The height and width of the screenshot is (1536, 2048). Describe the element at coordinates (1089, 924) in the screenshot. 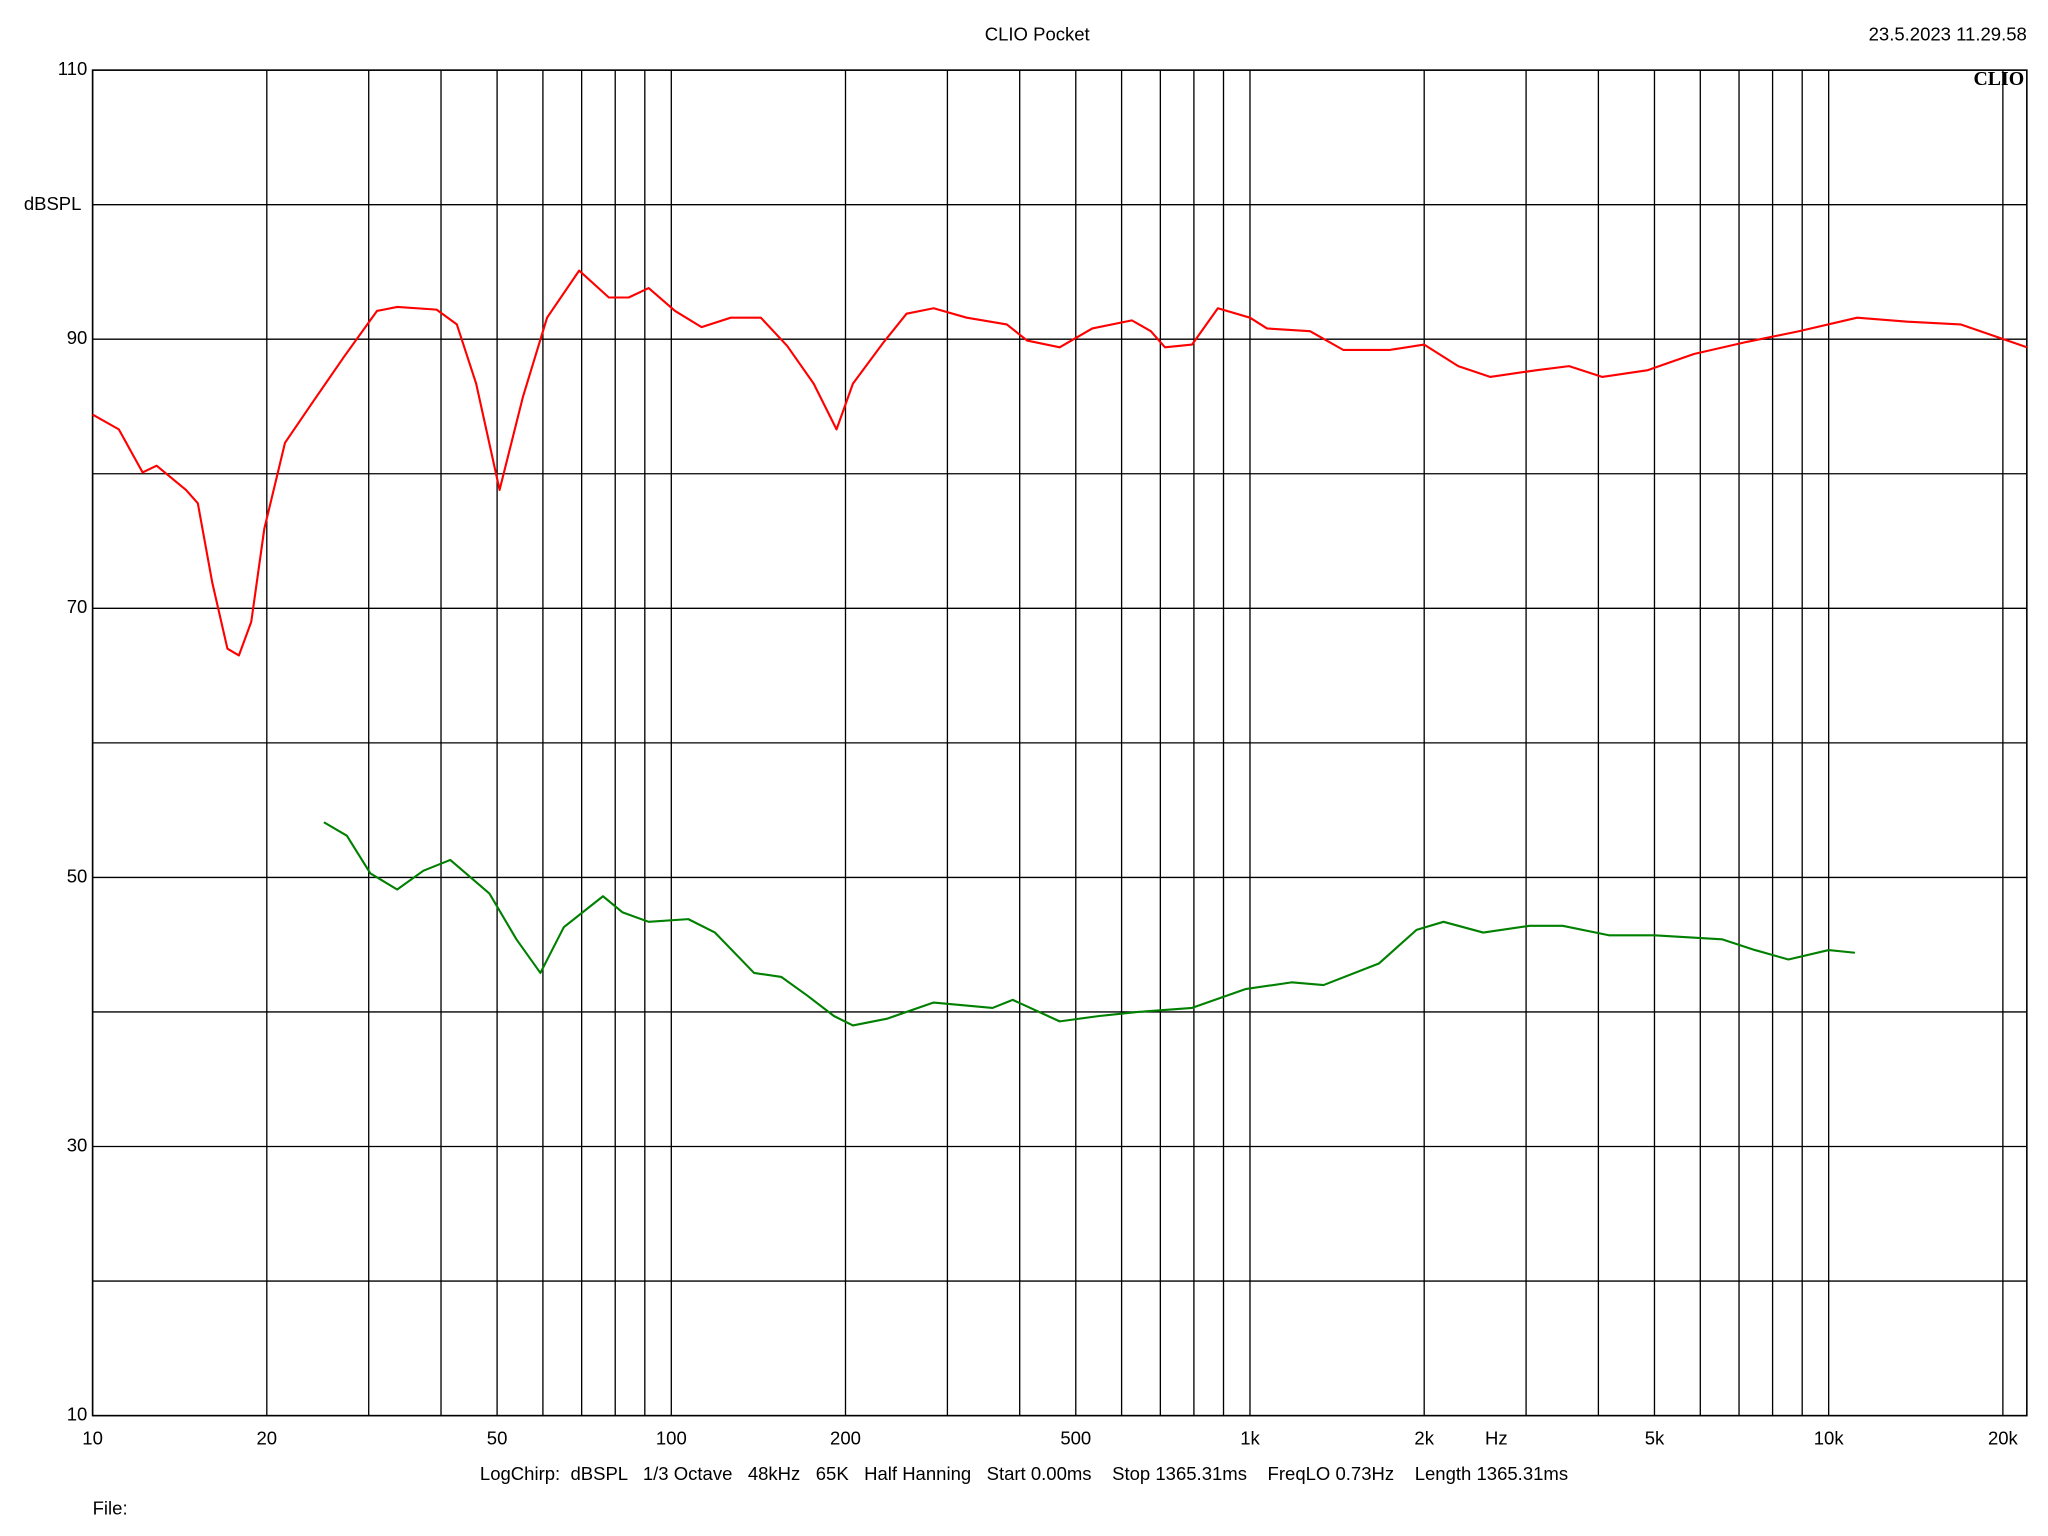

I see `data-line` at that location.